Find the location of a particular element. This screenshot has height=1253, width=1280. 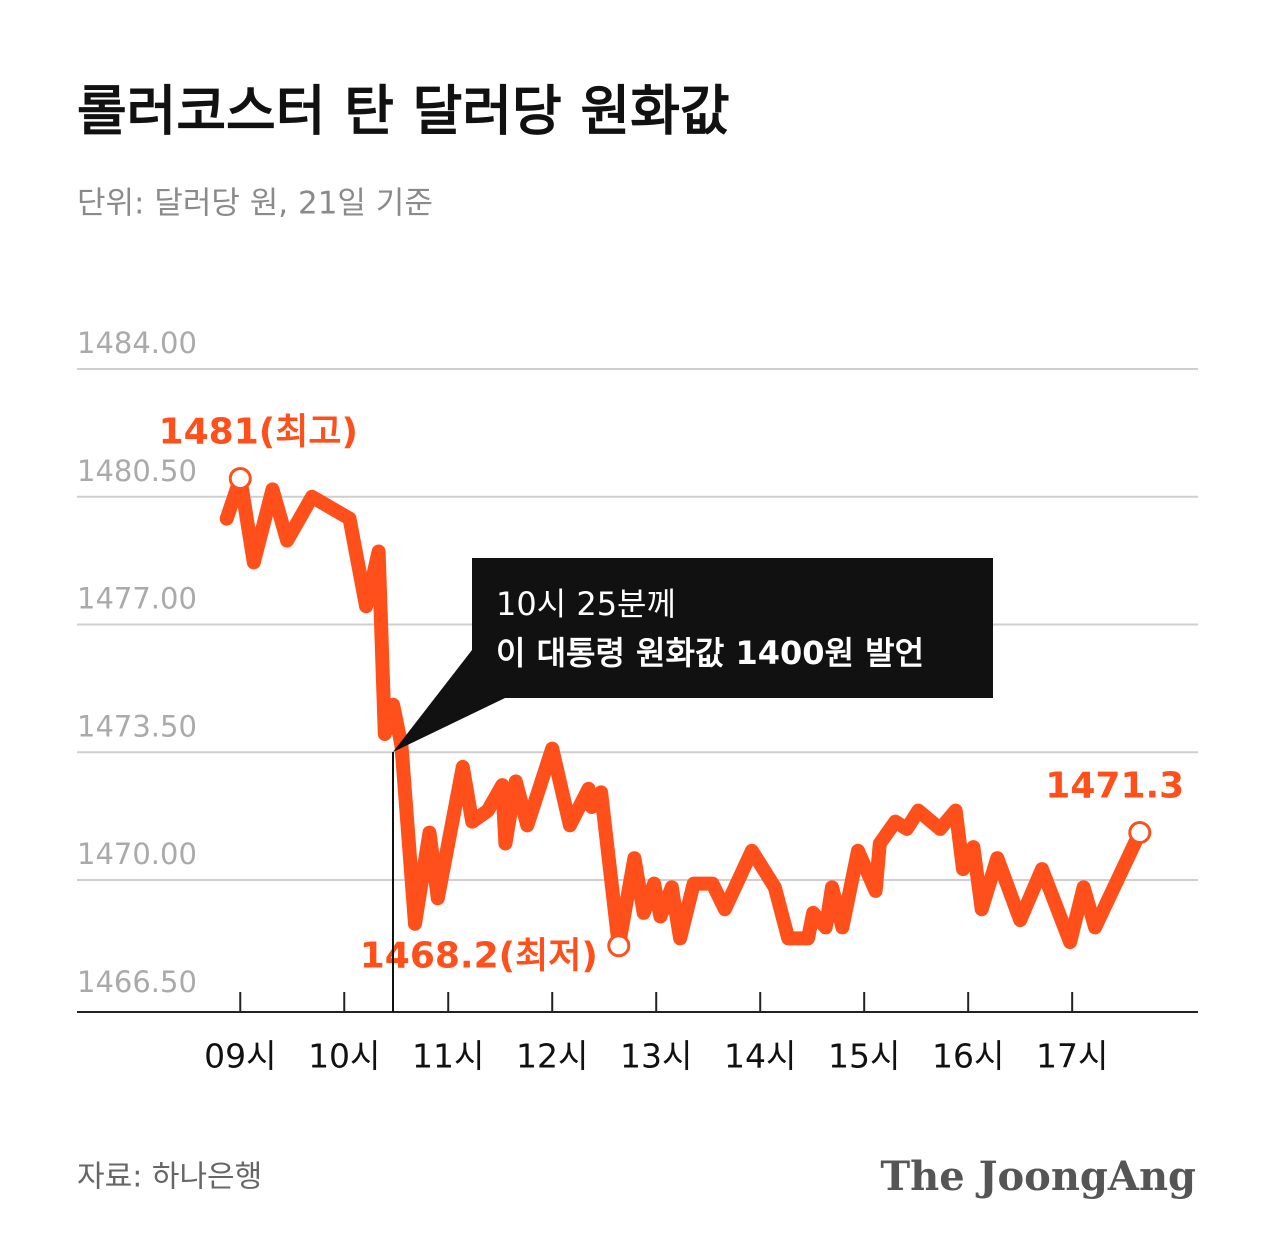

x-tick-label: 12시 is located at coordinates (552, 1056).